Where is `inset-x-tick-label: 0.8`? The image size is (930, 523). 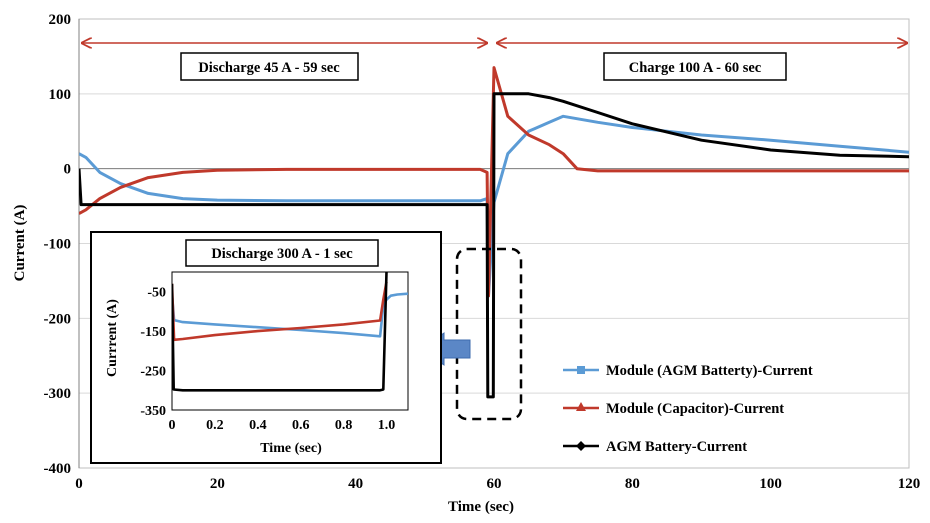
inset-x-tick-label: 0.8 is located at coordinates (344, 425).